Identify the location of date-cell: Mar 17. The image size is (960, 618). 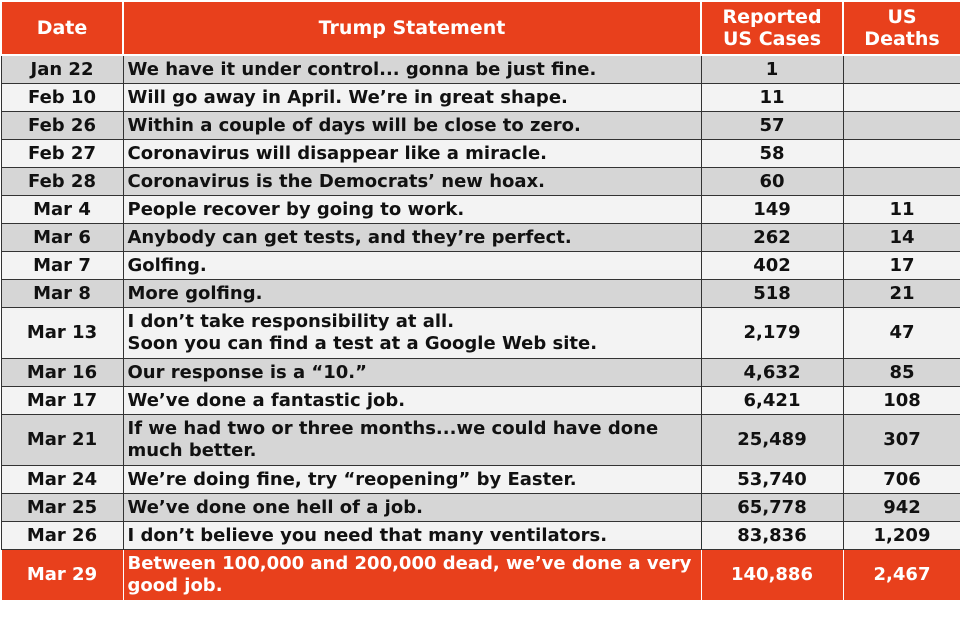
(62, 400).